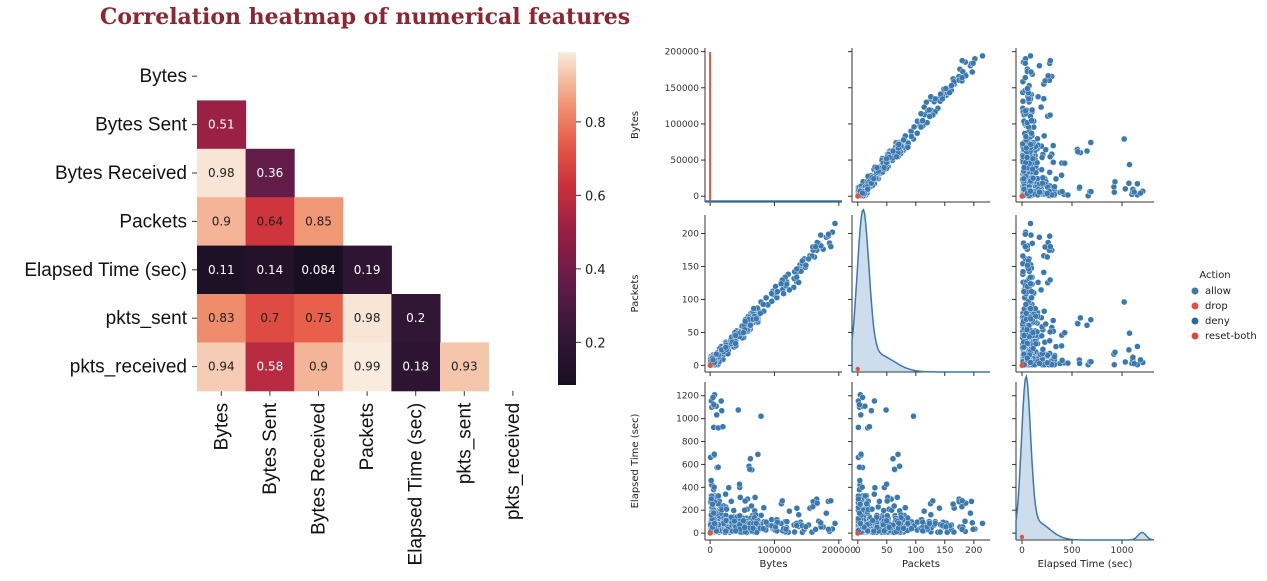 The height and width of the screenshot is (581, 1267). Describe the element at coordinates (690, 488) in the screenshot. I see `y-tick-label: 400` at that location.